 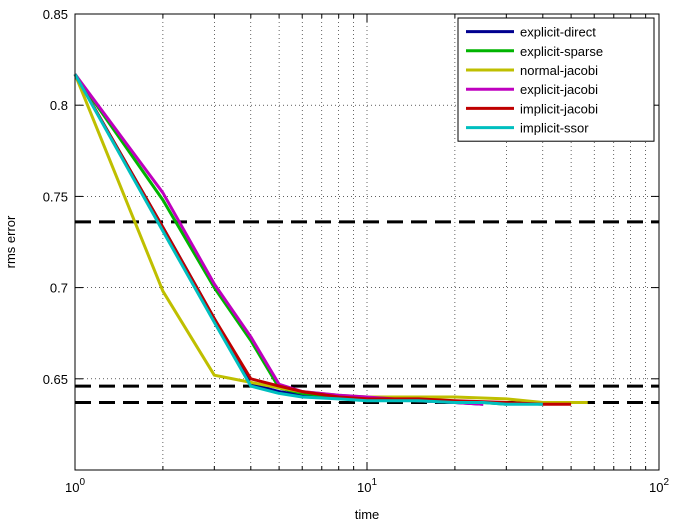 I want to click on x-tick-label: 10¹, so click(x=367, y=486).